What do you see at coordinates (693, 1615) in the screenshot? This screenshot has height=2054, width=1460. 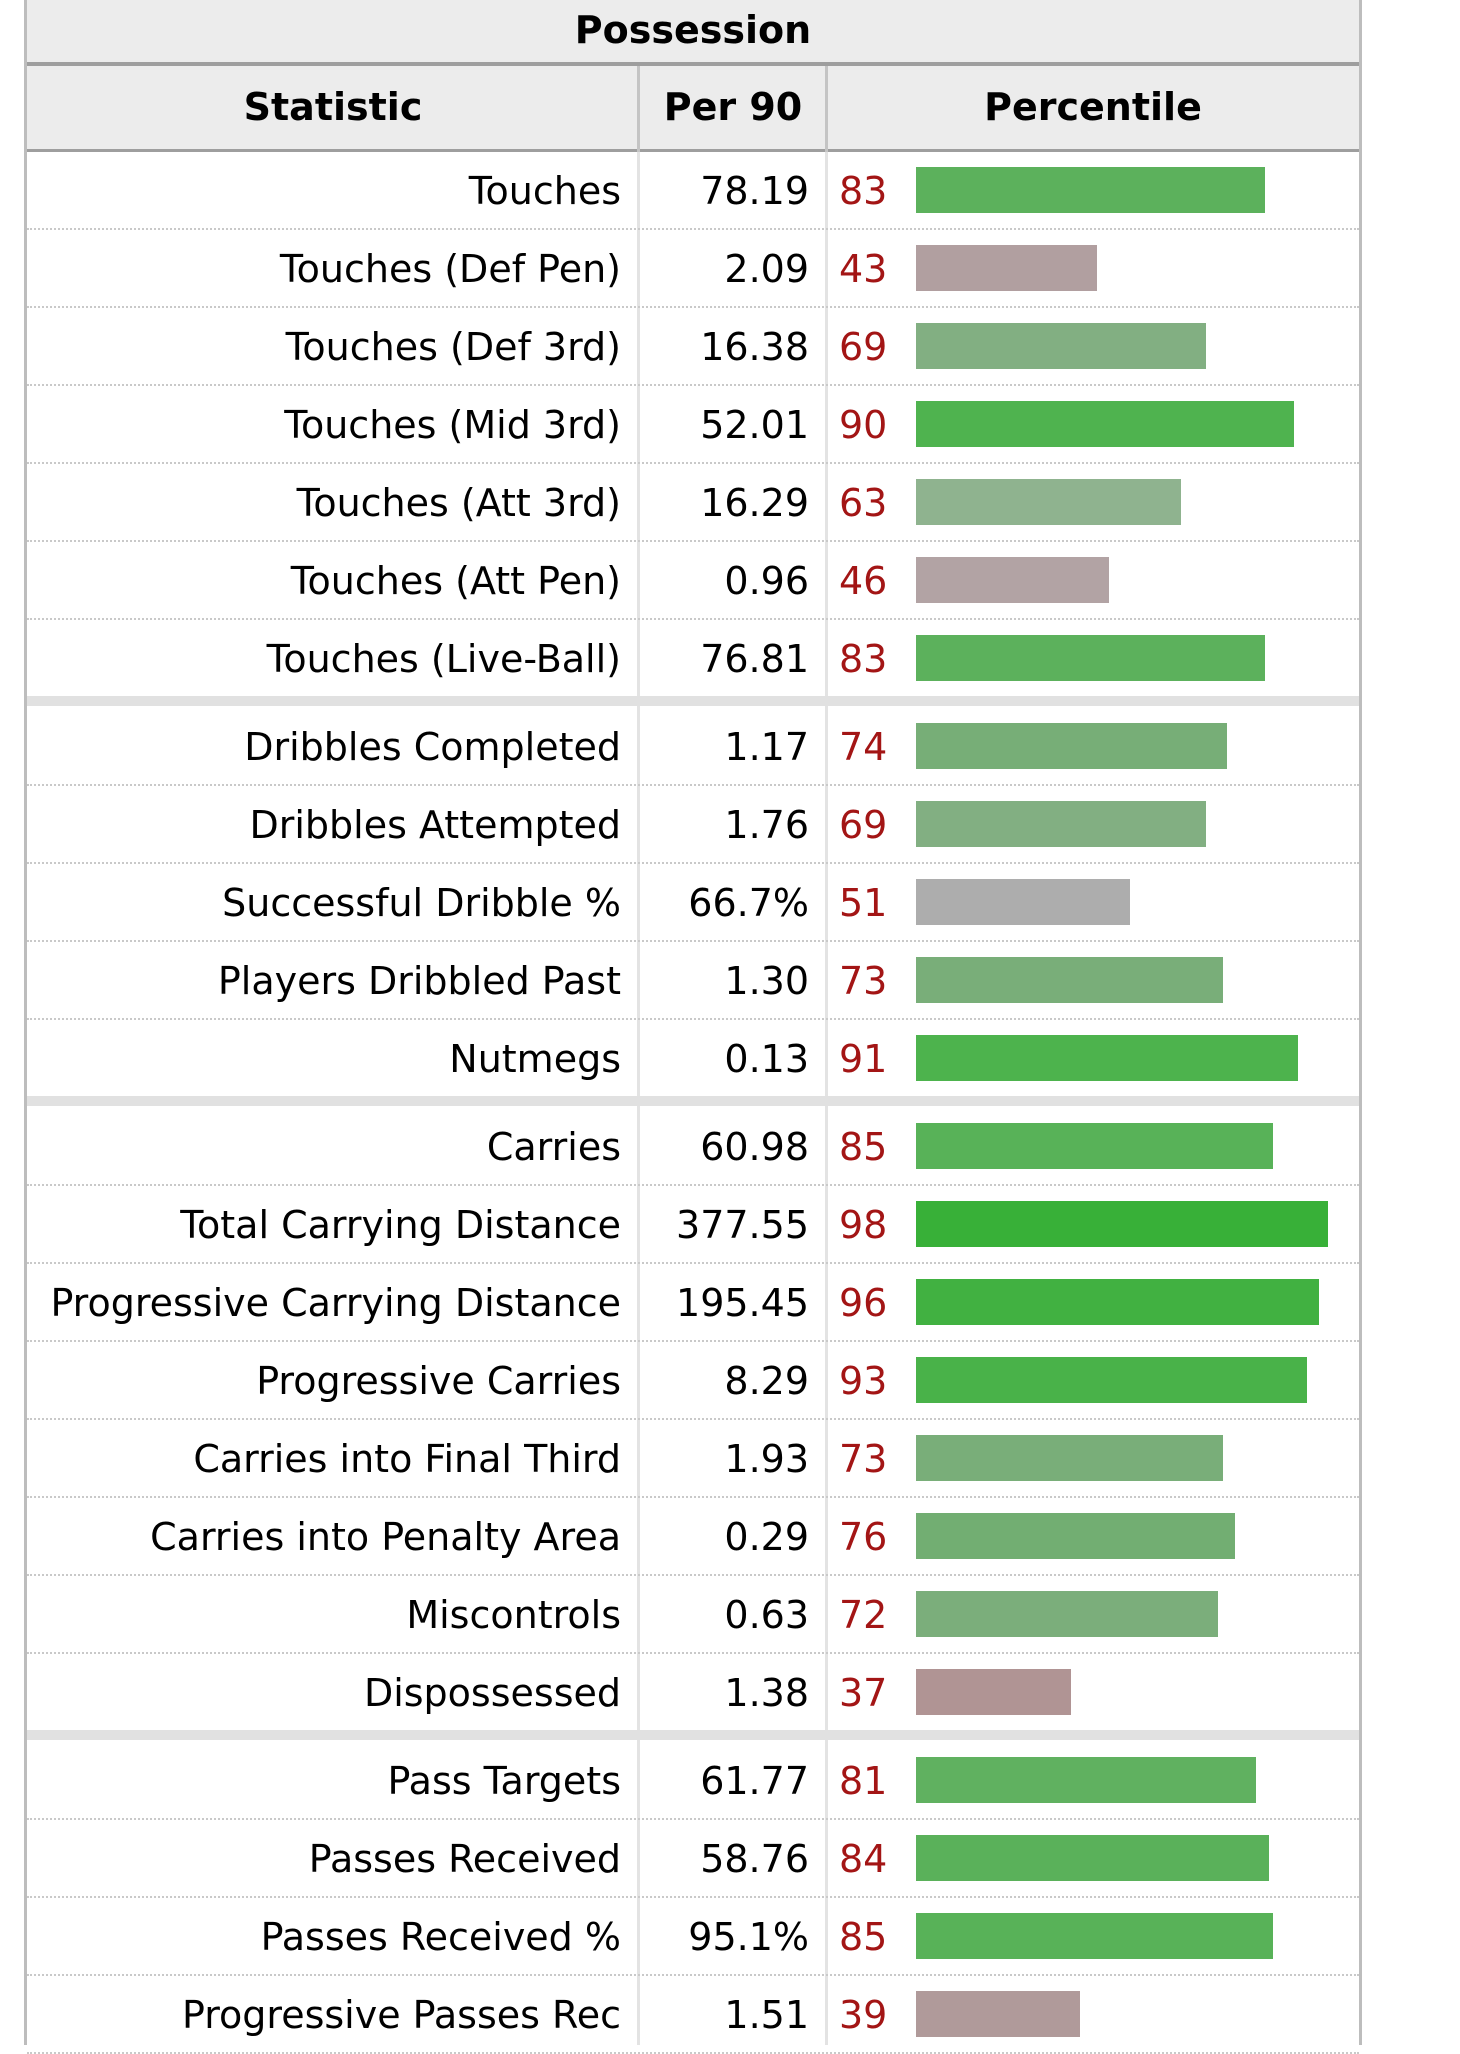 I see `table-row: Miscontrols 0.63 72` at bounding box center [693, 1615].